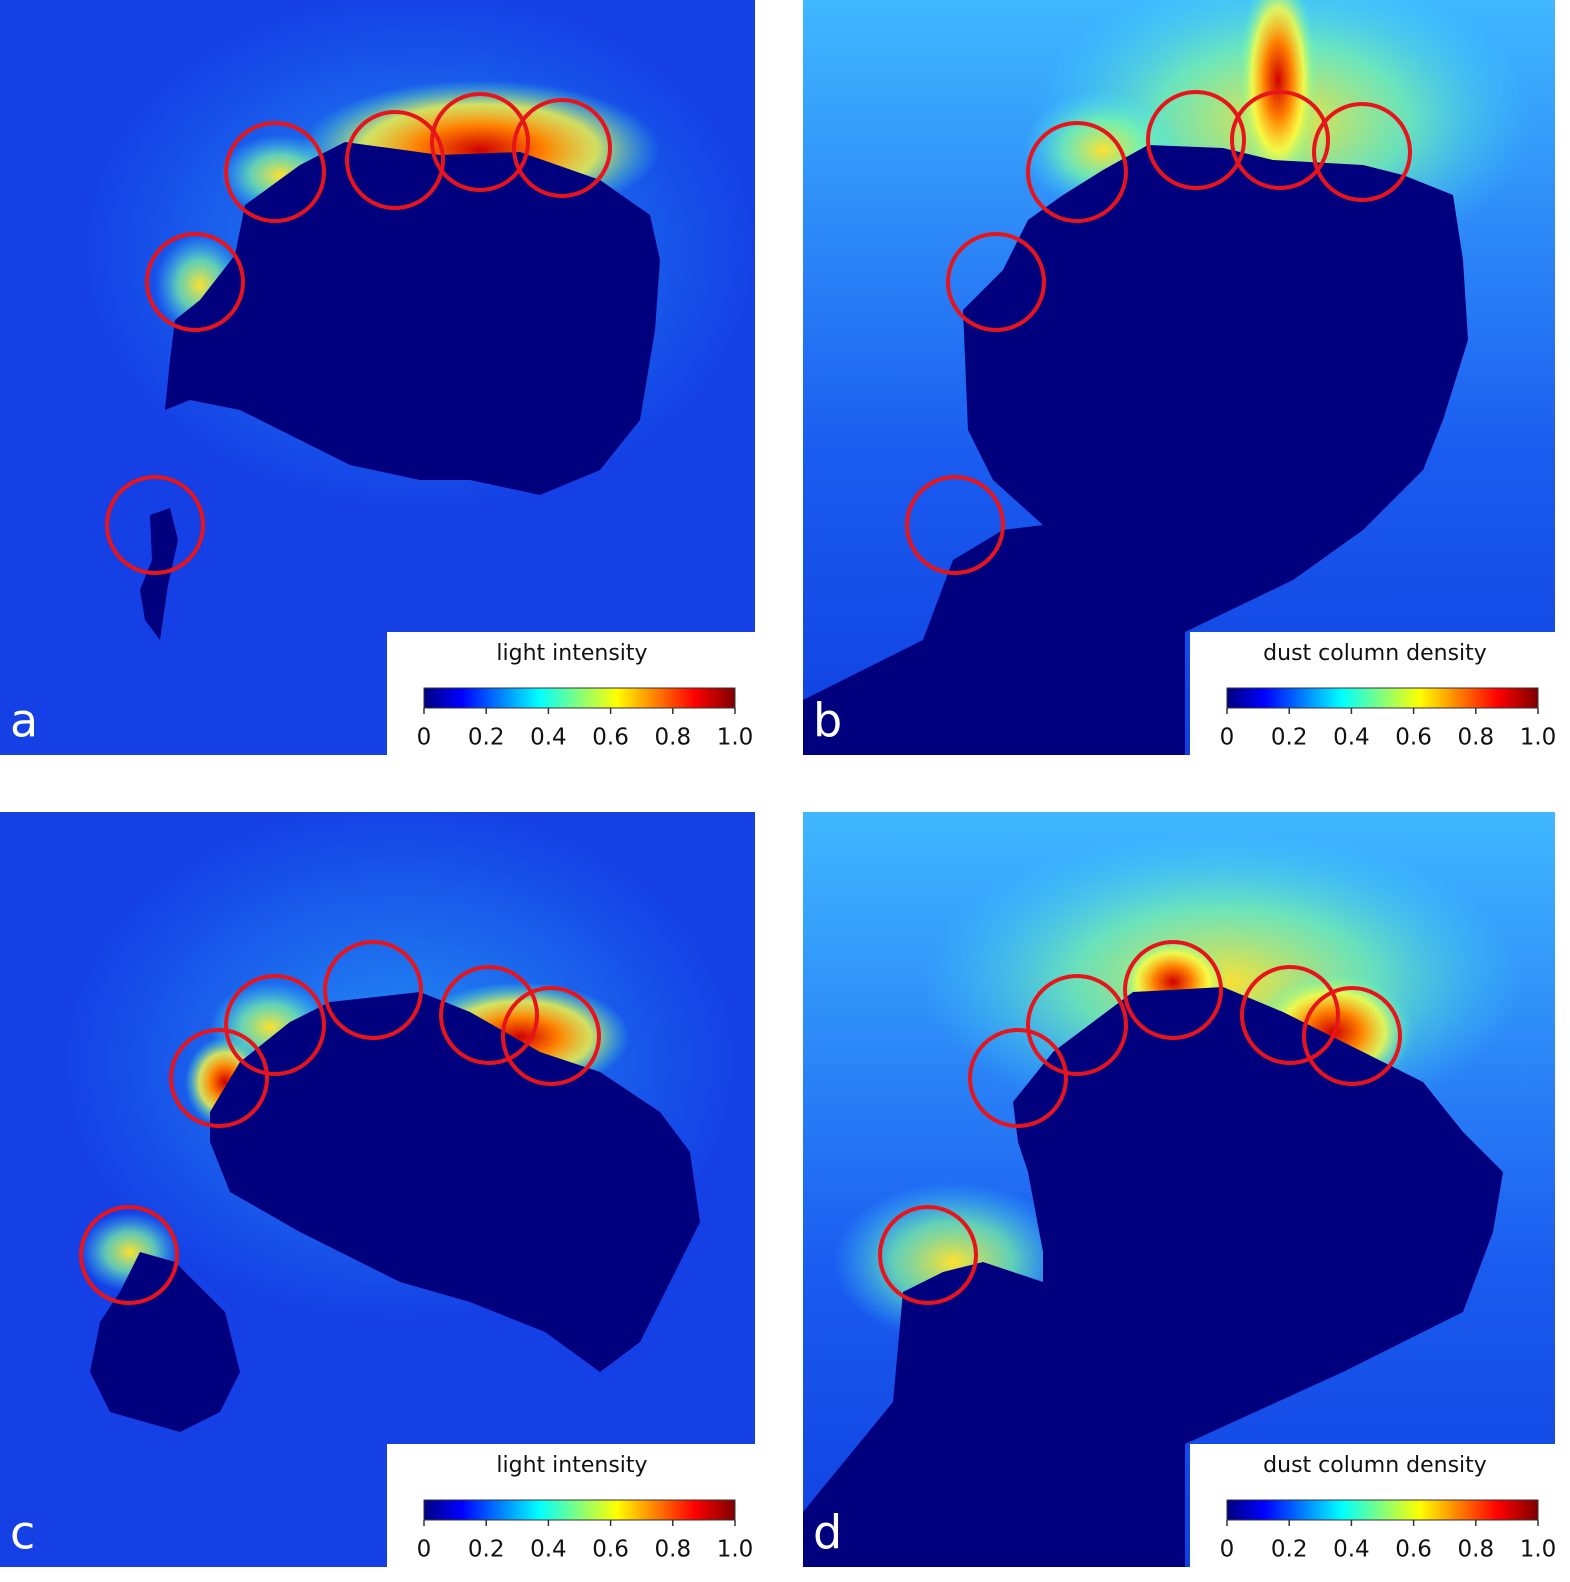 Image resolution: width=1570 pixels, height=1582 pixels. What do you see at coordinates (22, 1533) in the screenshot?
I see `panel-label: c` at bounding box center [22, 1533].